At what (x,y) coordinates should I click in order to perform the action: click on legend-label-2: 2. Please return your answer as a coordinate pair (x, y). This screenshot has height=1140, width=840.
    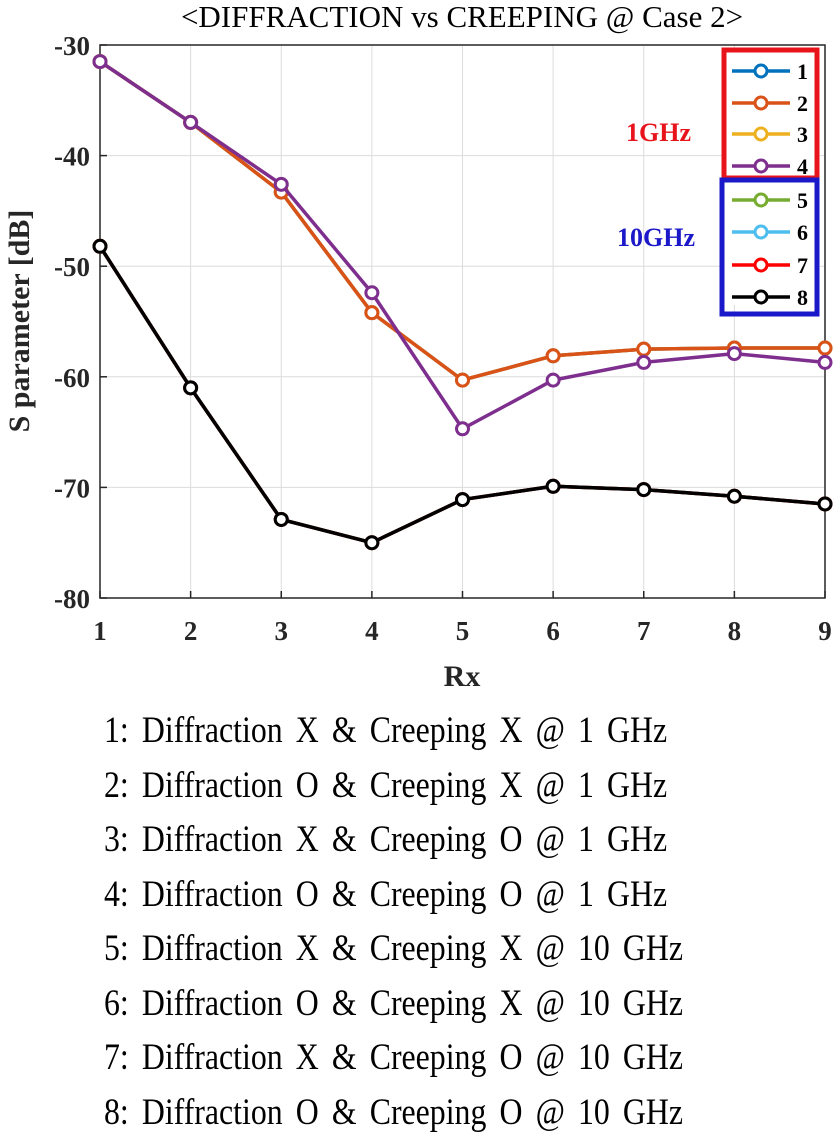
    Looking at the image, I should click on (802, 103).